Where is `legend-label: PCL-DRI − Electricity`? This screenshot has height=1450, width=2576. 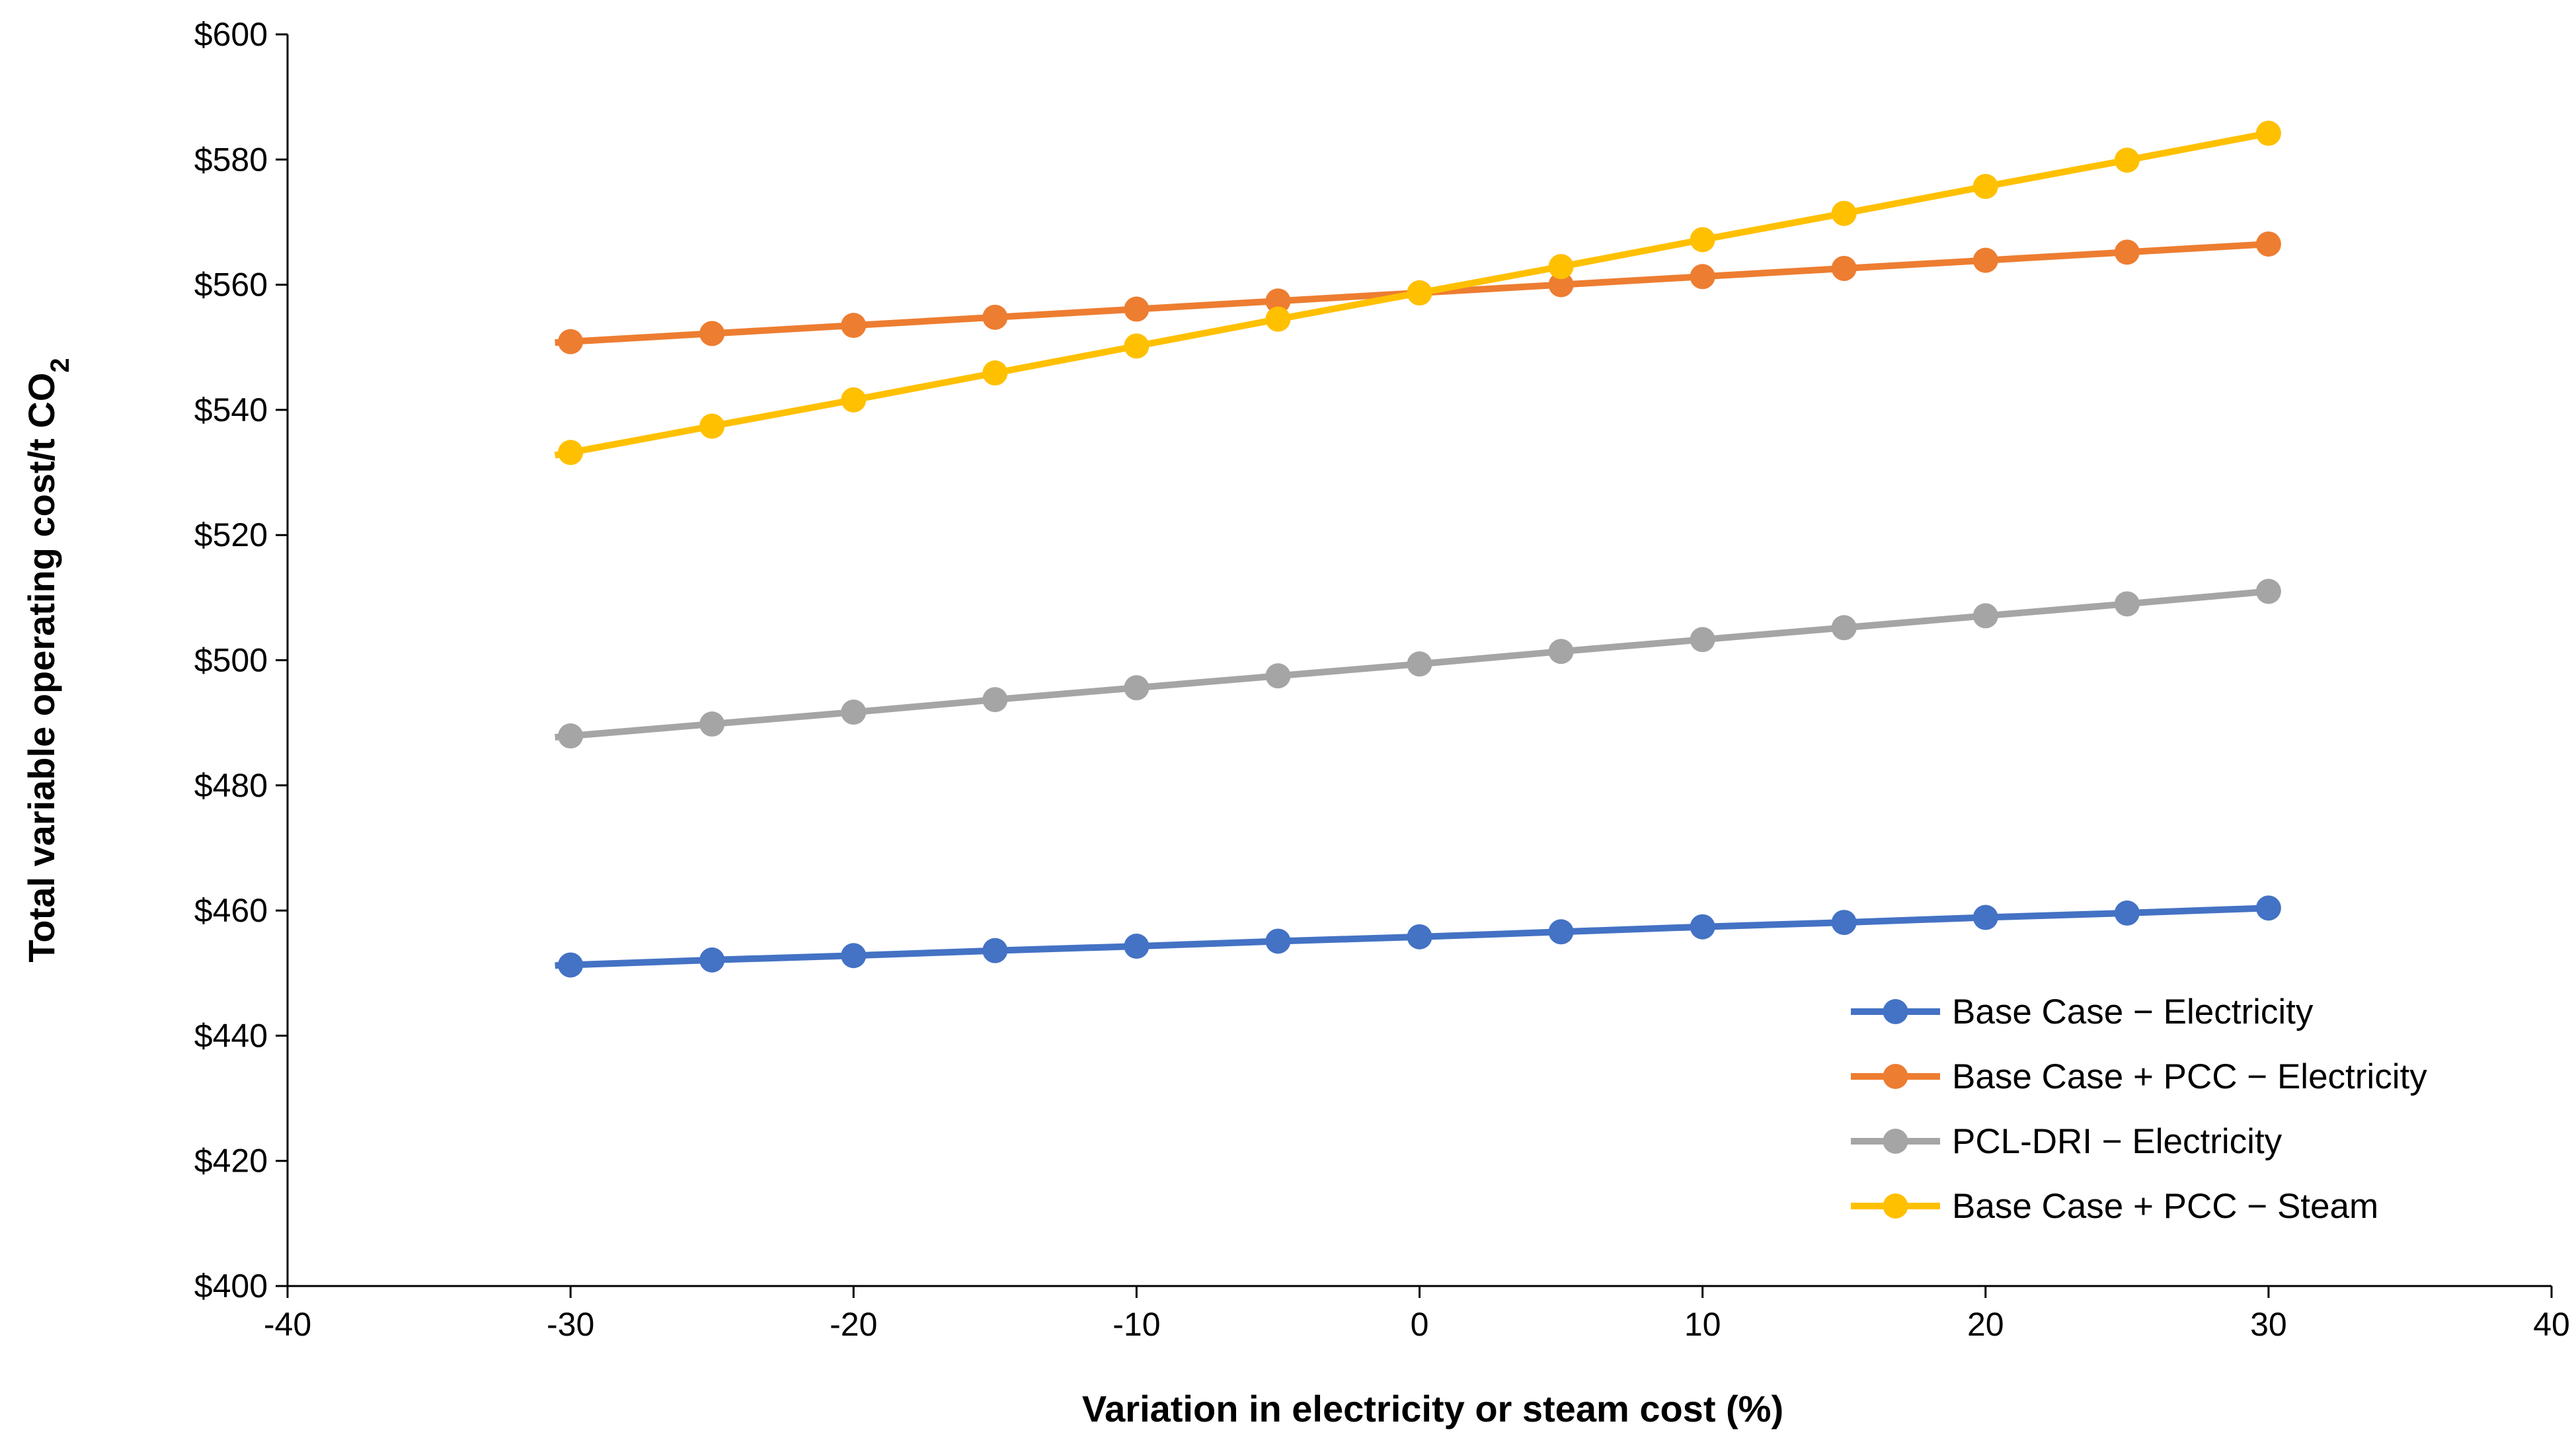 legend-label: PCL-DRI − Electricity is located at coordinates (2117, 1141).